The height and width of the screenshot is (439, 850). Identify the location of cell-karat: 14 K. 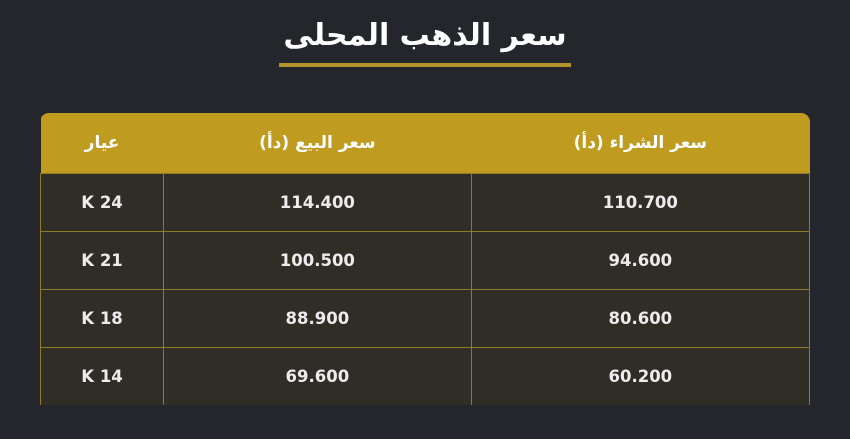
(102, 375).